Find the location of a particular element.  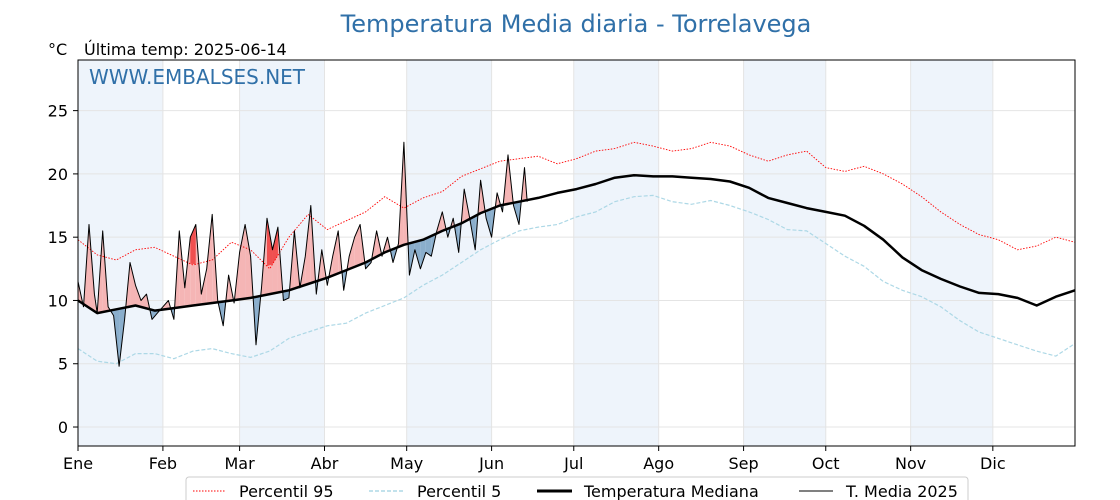

y-tick-label: 0 is located at coordinates (63, 427).